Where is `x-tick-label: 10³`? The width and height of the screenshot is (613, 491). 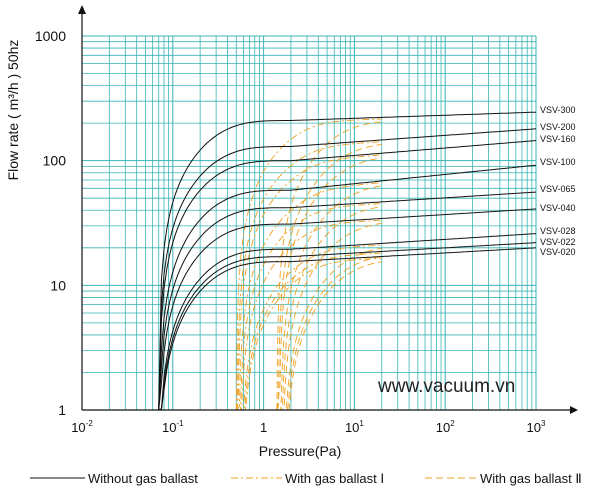
x-tick-label: 10³ is located at coordinates (536, 427).